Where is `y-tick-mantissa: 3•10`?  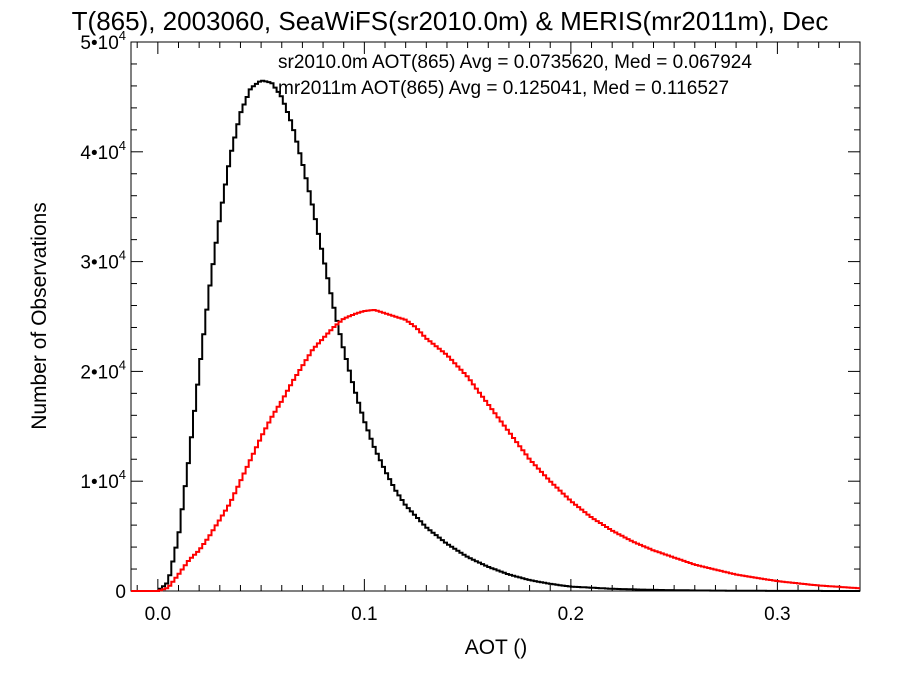 y-tick-mantissa: 3•10 is located at coordinates (99, 263).